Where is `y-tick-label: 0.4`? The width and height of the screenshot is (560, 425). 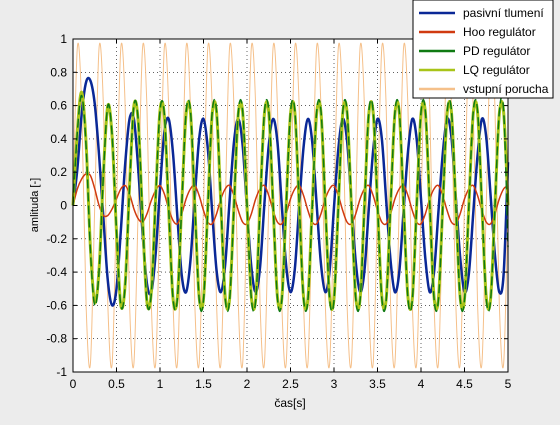 y-tick-label: 0.4 is located at coordinates (58, 139).